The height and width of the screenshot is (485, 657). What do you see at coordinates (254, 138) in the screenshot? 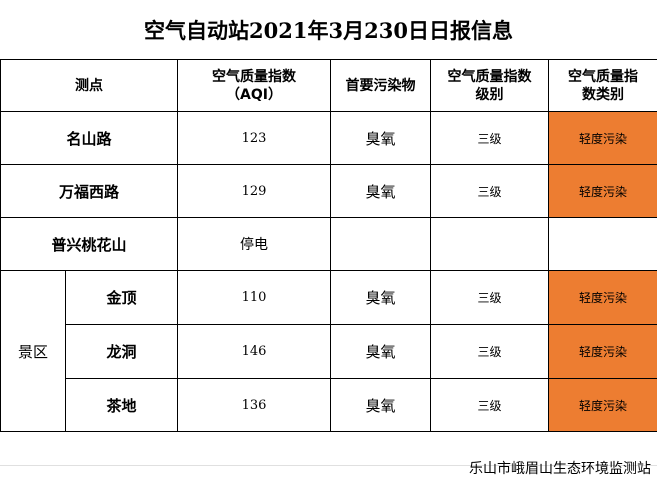
I see `aqi-value: 123` at bounding box center [254, 138].